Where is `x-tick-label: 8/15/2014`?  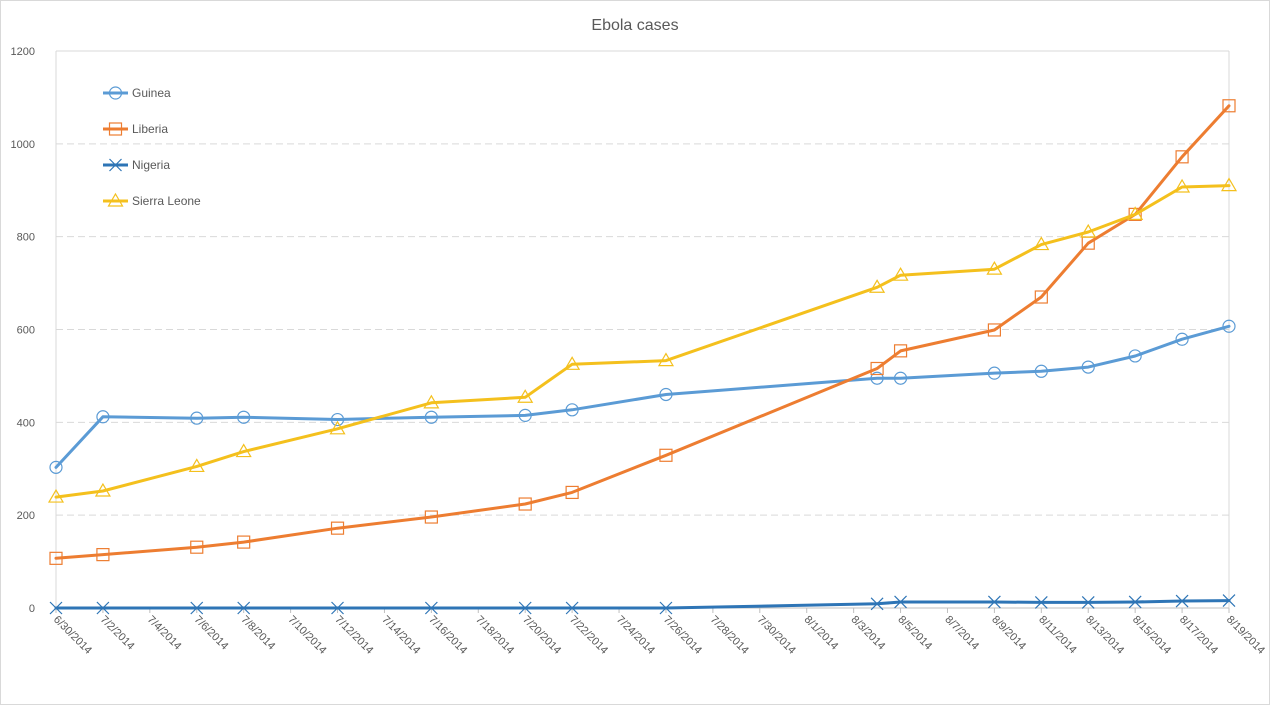
x-tick-label: 8/15/2014 is located at coordinates (1151, 635).